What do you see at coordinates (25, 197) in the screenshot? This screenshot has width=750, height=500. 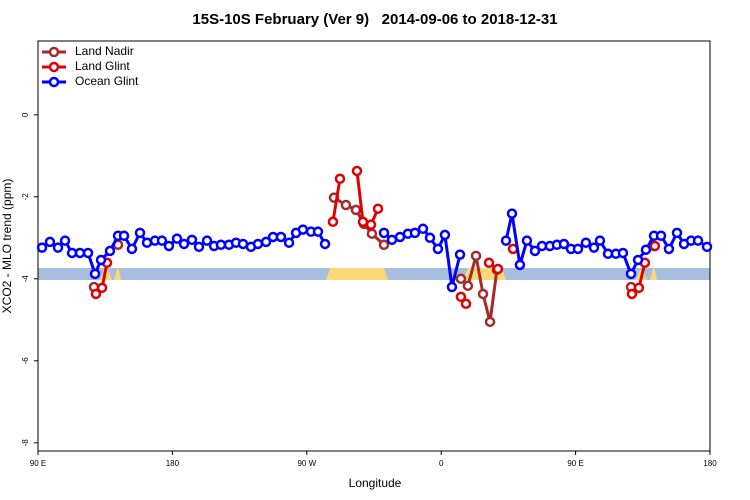 I see `y-tick-label: -2` at bounding box center [25, 197].